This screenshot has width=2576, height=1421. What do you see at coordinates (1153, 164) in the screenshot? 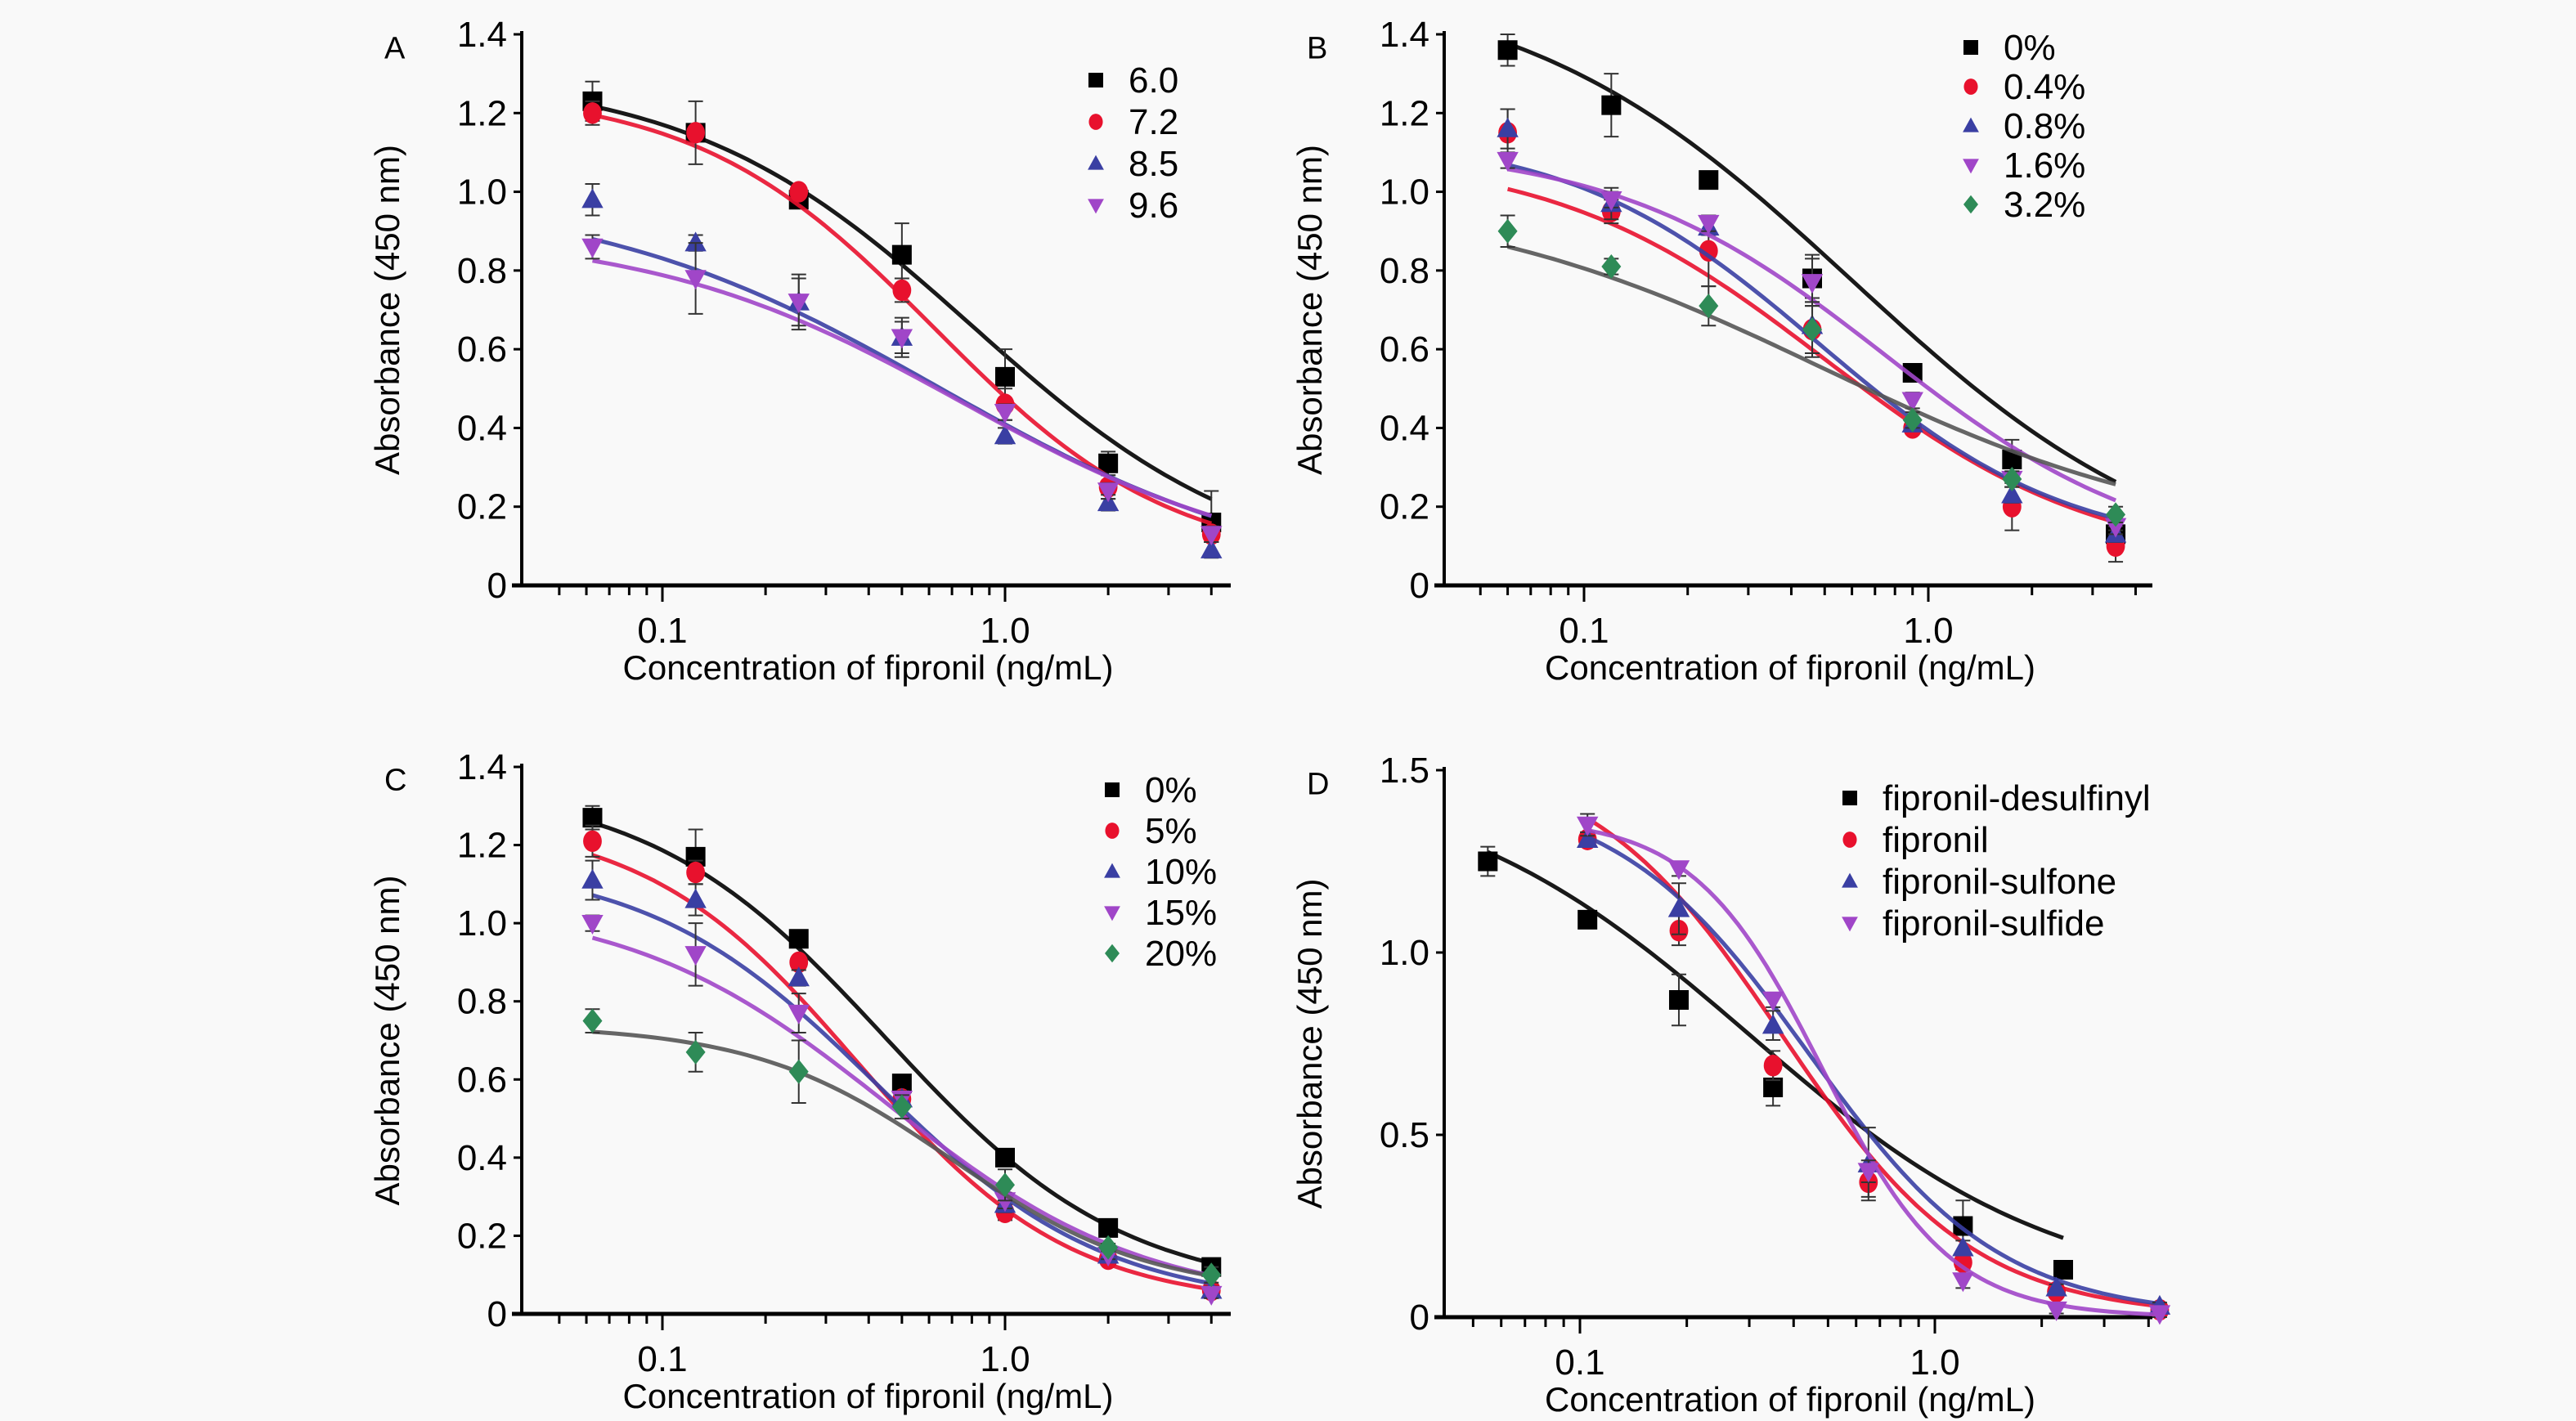
I see `legend-label: 8.5` at bounding box center [1153, 164].